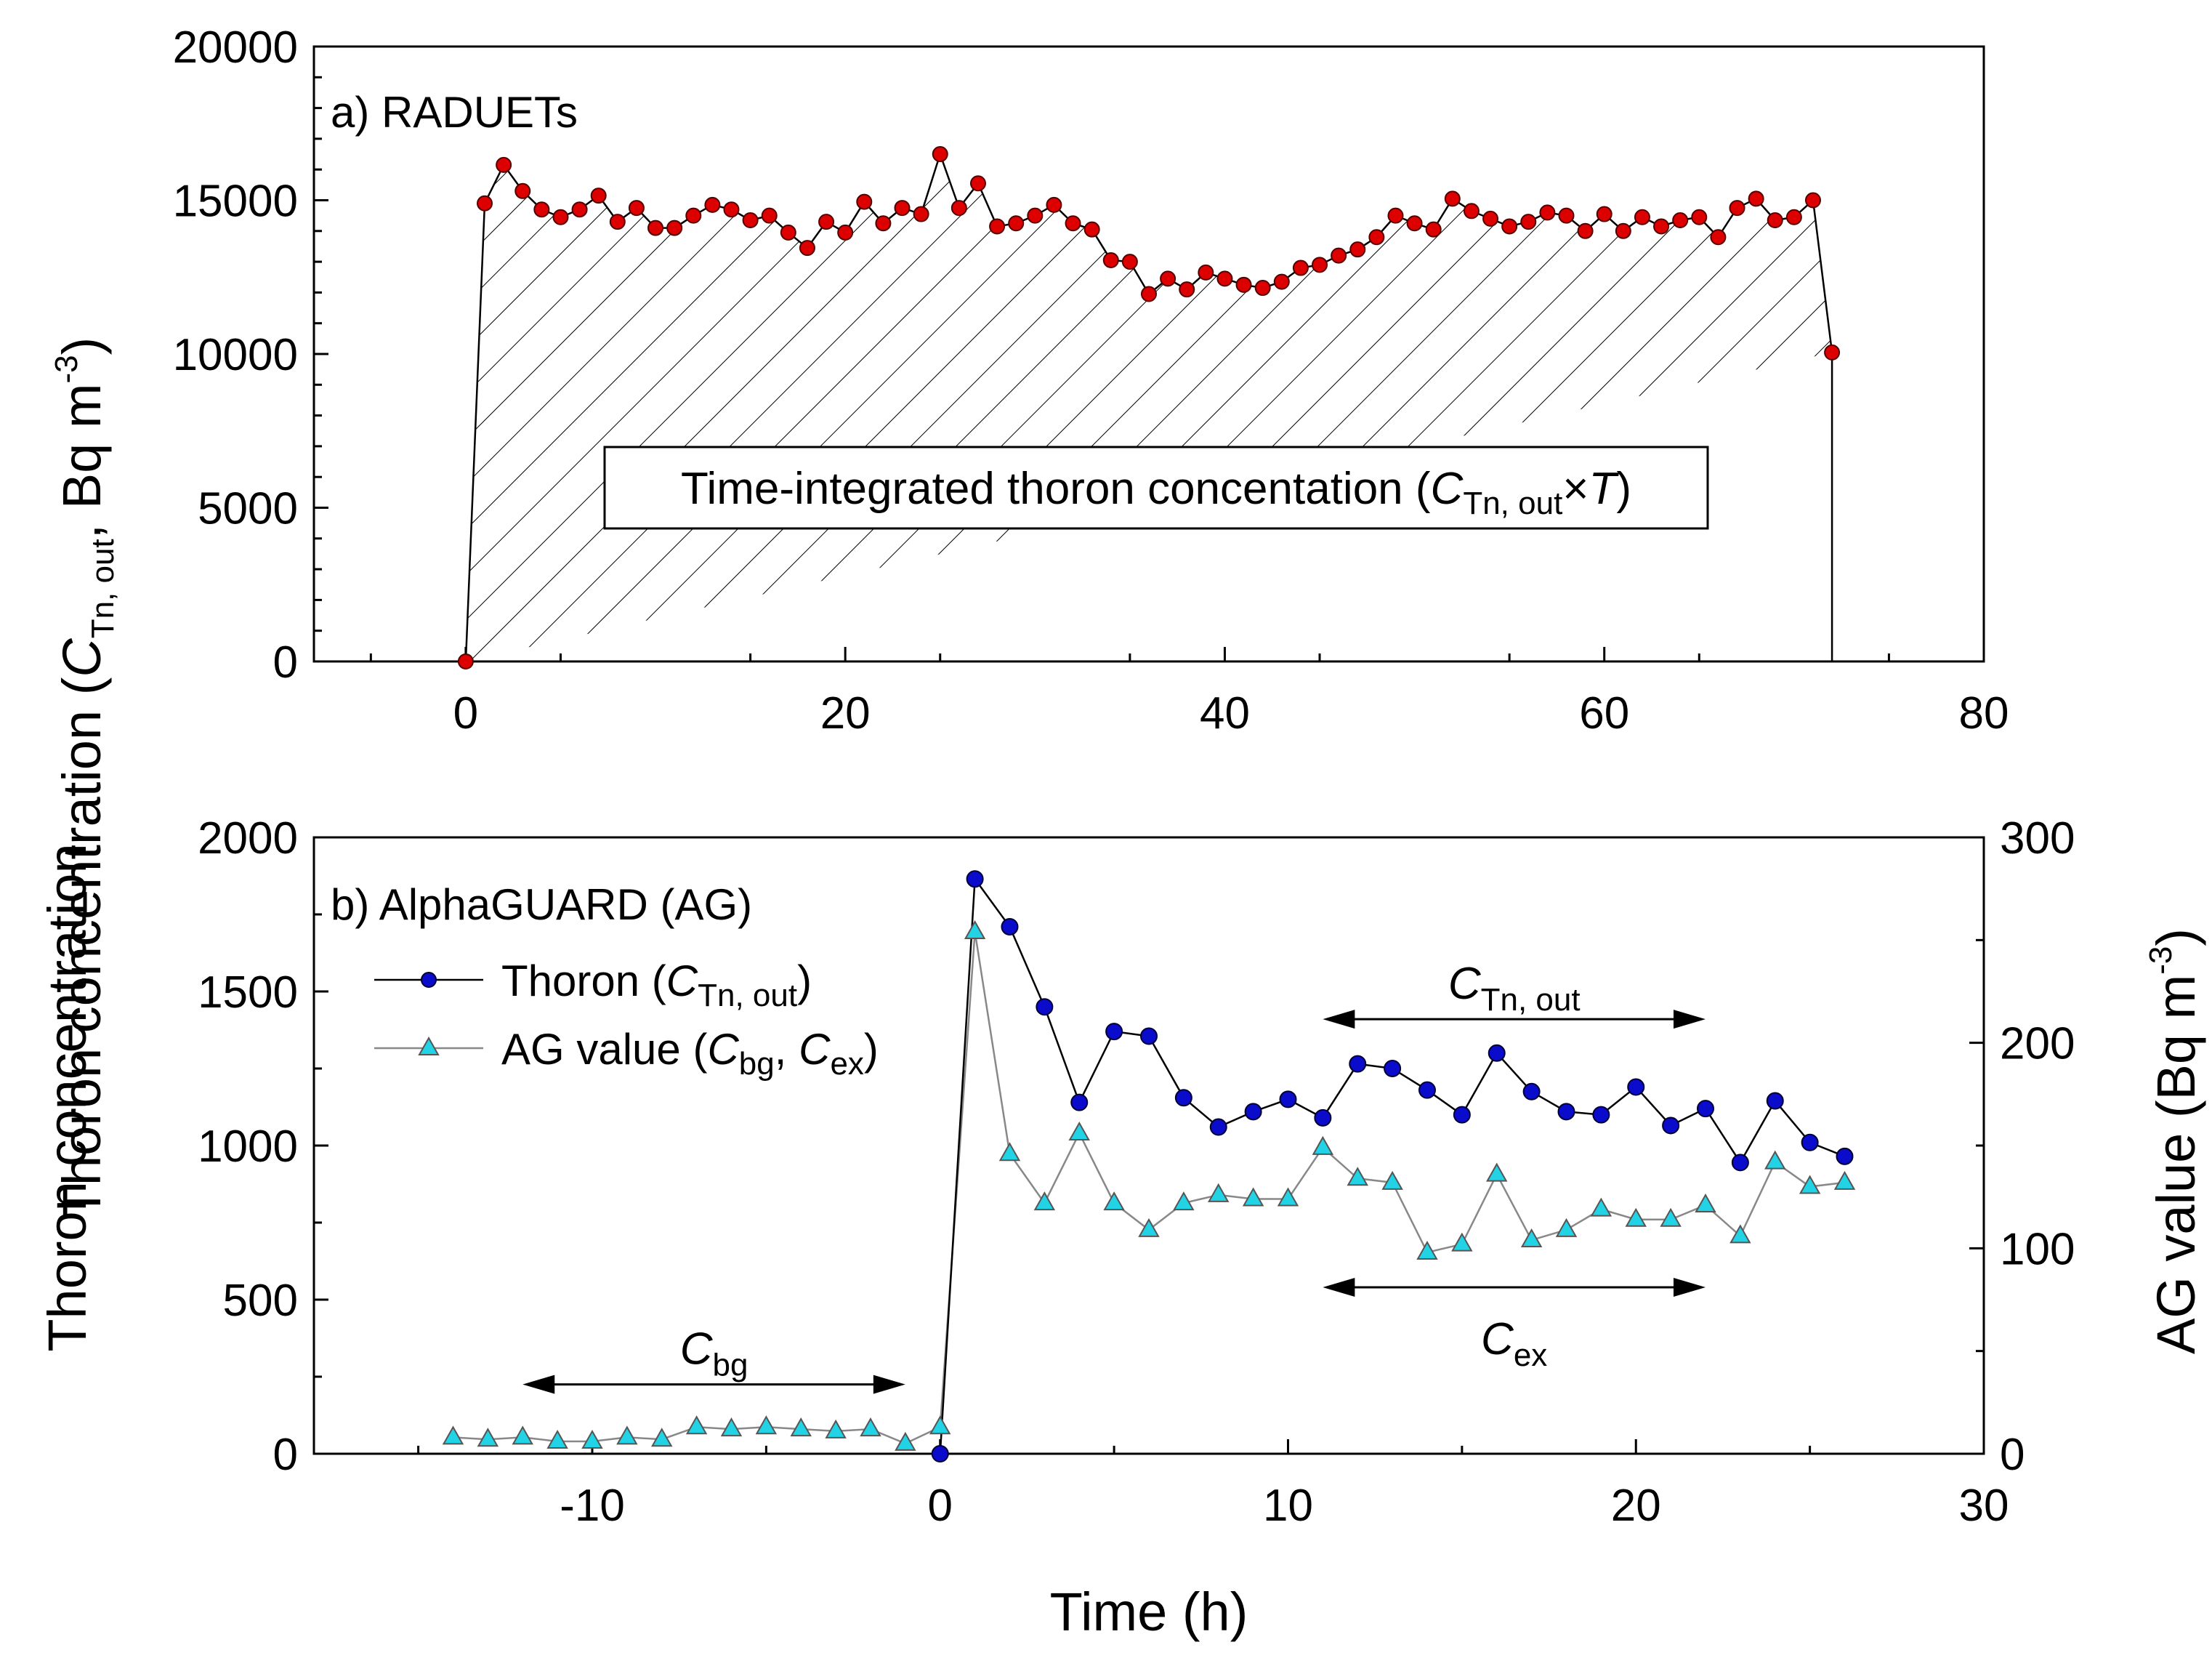 The image size is (2212, 1658). What do you see at coordinates (235, 202) in the screenshot?
I see `a-y-tick-label-3: 15000` at bounding box center [235, 202].